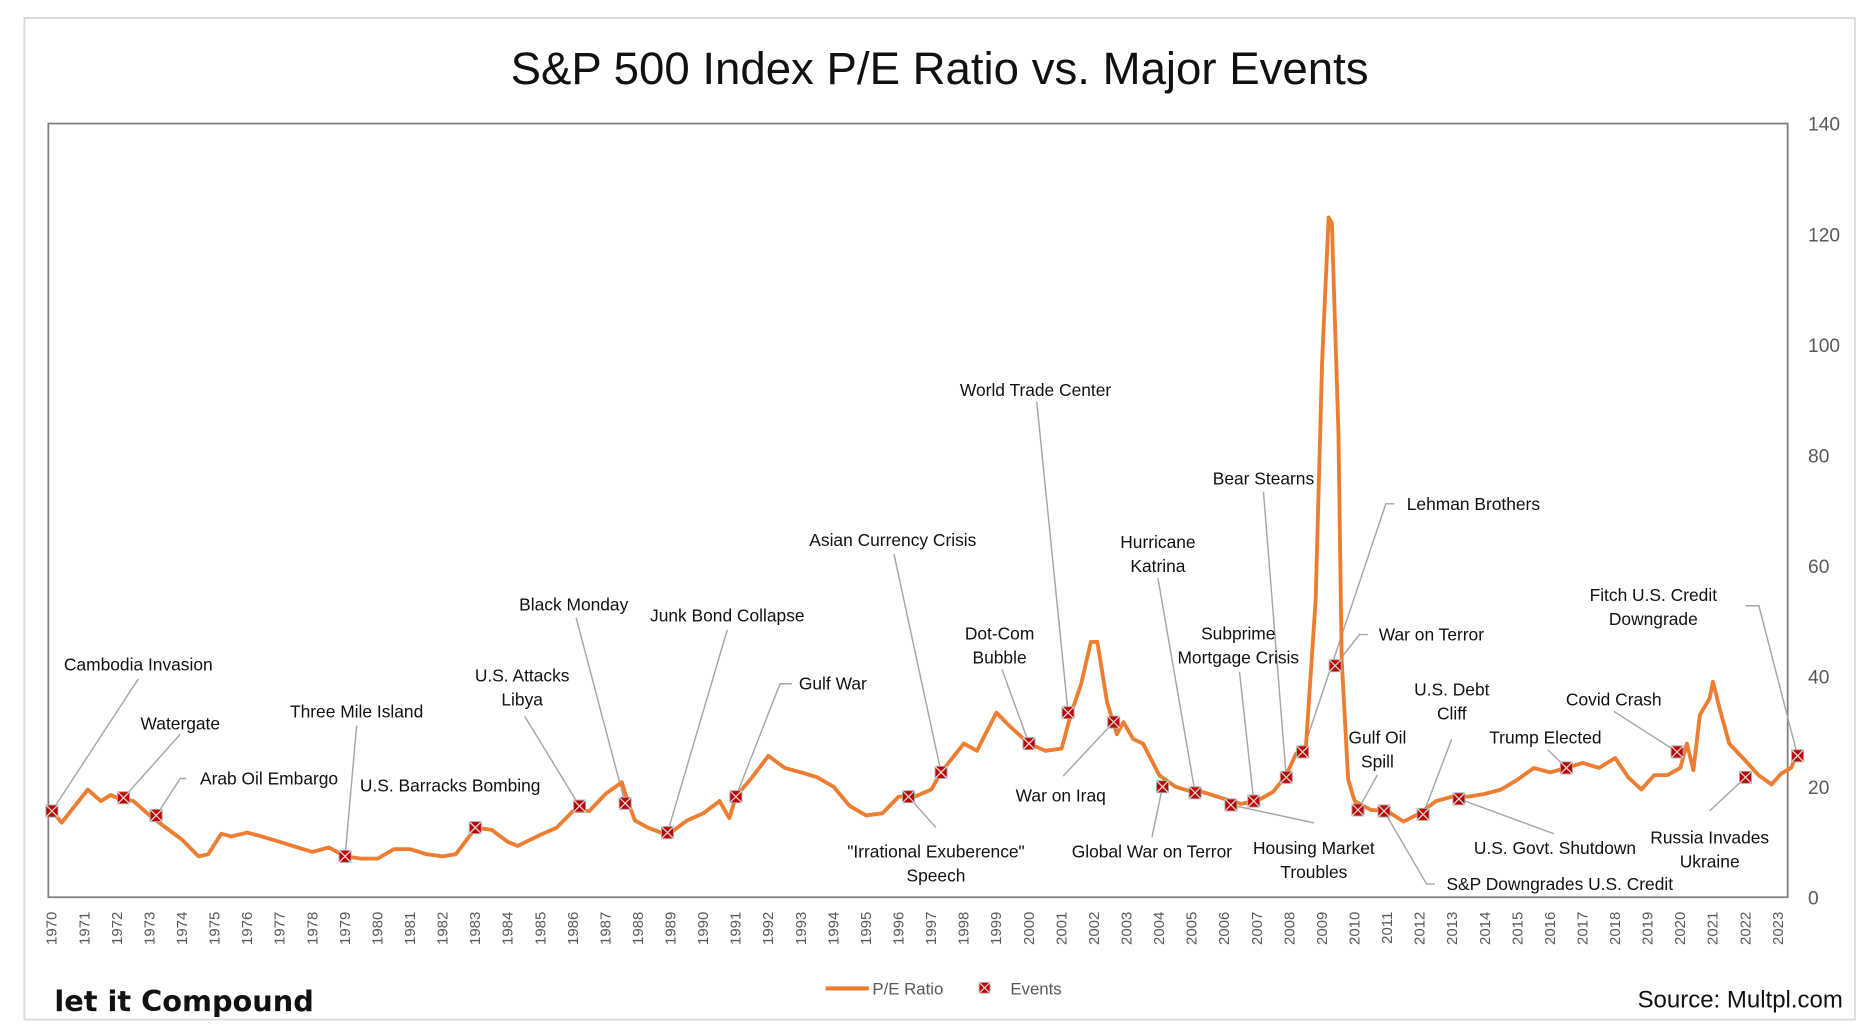 Image resolution: width=1872 pixels, height=1034 pixels. I want to click on event-label-line: Arab Oil Embargo, so click(269, 778).